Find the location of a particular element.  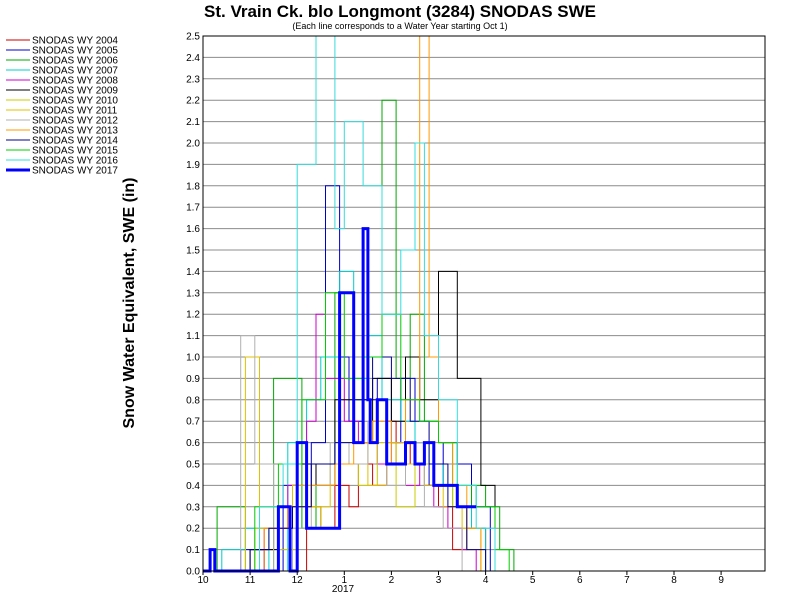

x-tick-label: 11 is located at coordinates (250, 580).